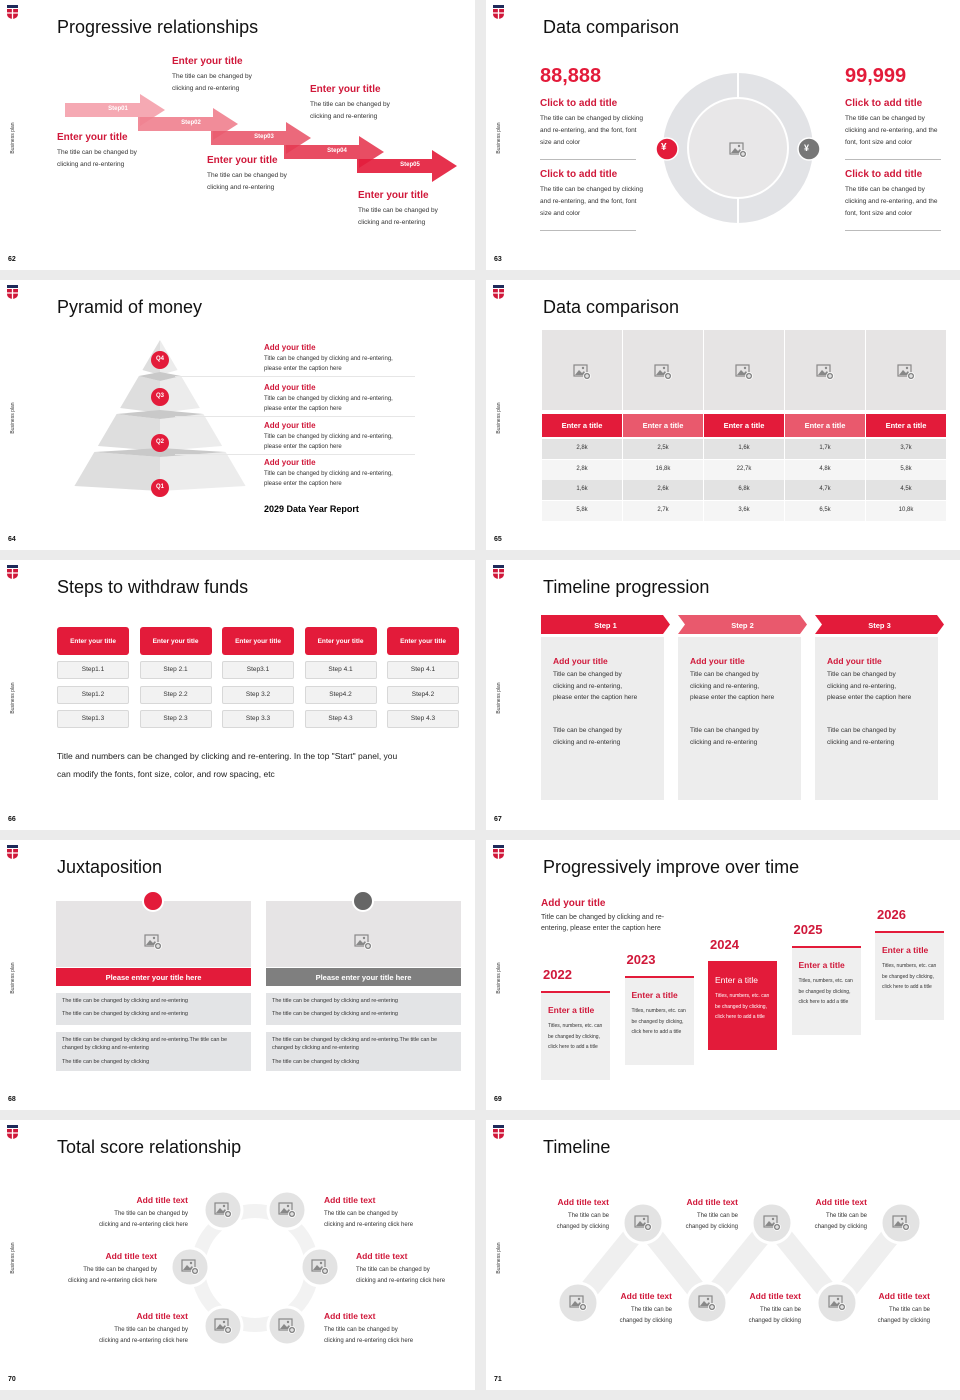 The width and height of the screenshot is (960, 1400). What do you see at coordinates (258, 718) in the screenshot?
I see `step-label: Step 3.3` at bounding box center [258, 718].